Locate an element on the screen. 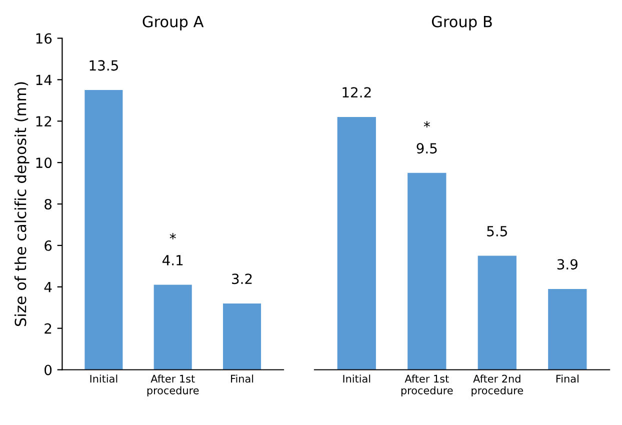 The height and width of the screenshot is (425, 622). y-tick-label: 16 is located at coordinates (44, 38).